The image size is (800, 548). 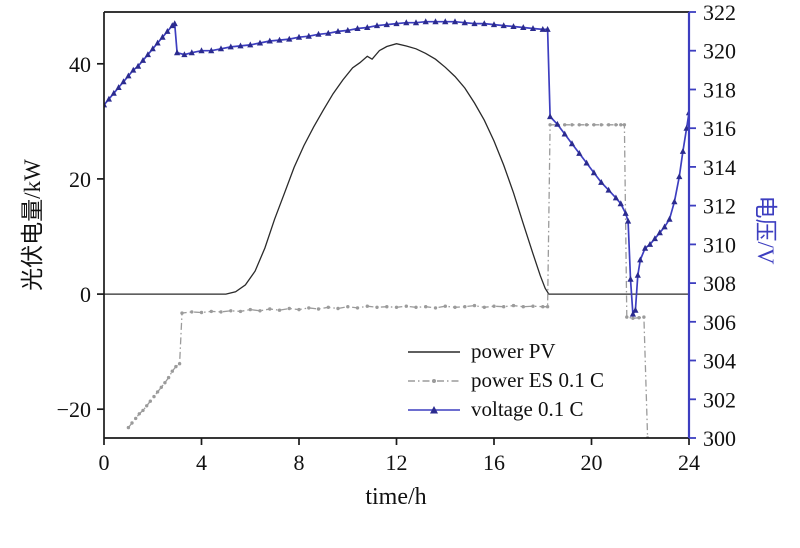 What do you see at coordinates (513, 351) in the screenshot?
I see `legend-label-power-pv: power PV` at bounding box center [513, 351].